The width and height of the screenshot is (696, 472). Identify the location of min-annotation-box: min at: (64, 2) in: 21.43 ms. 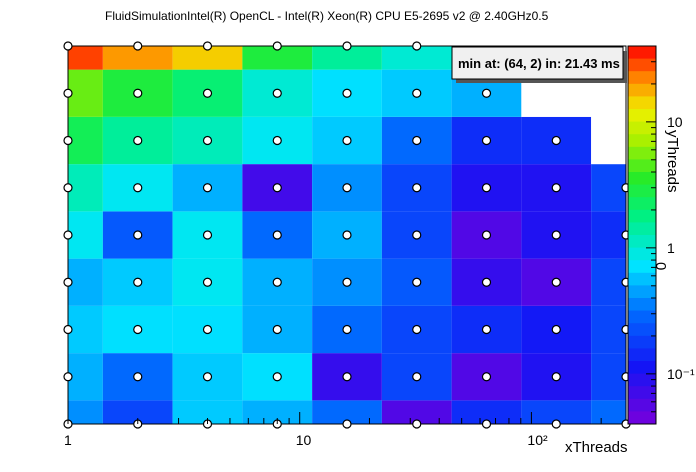
(539, 64).